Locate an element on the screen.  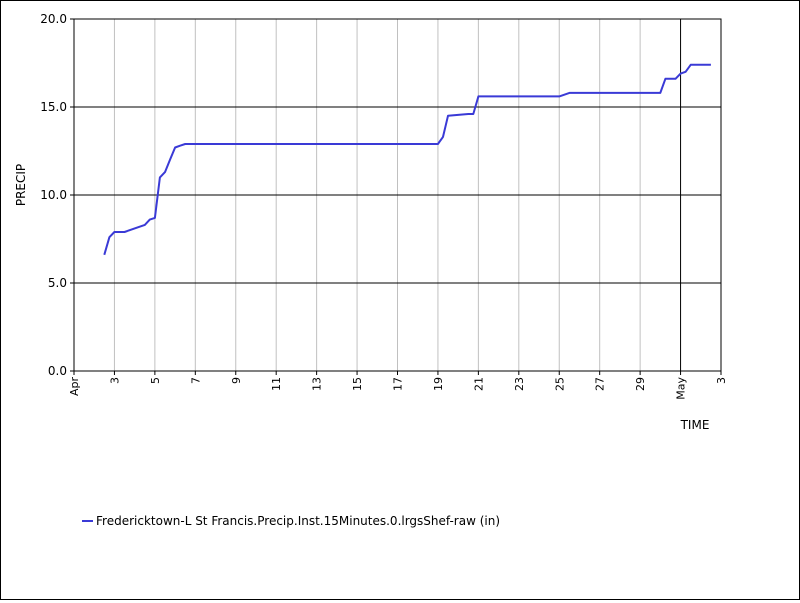
y-tick-label: 10.0 is located at coordinates (53, 195).